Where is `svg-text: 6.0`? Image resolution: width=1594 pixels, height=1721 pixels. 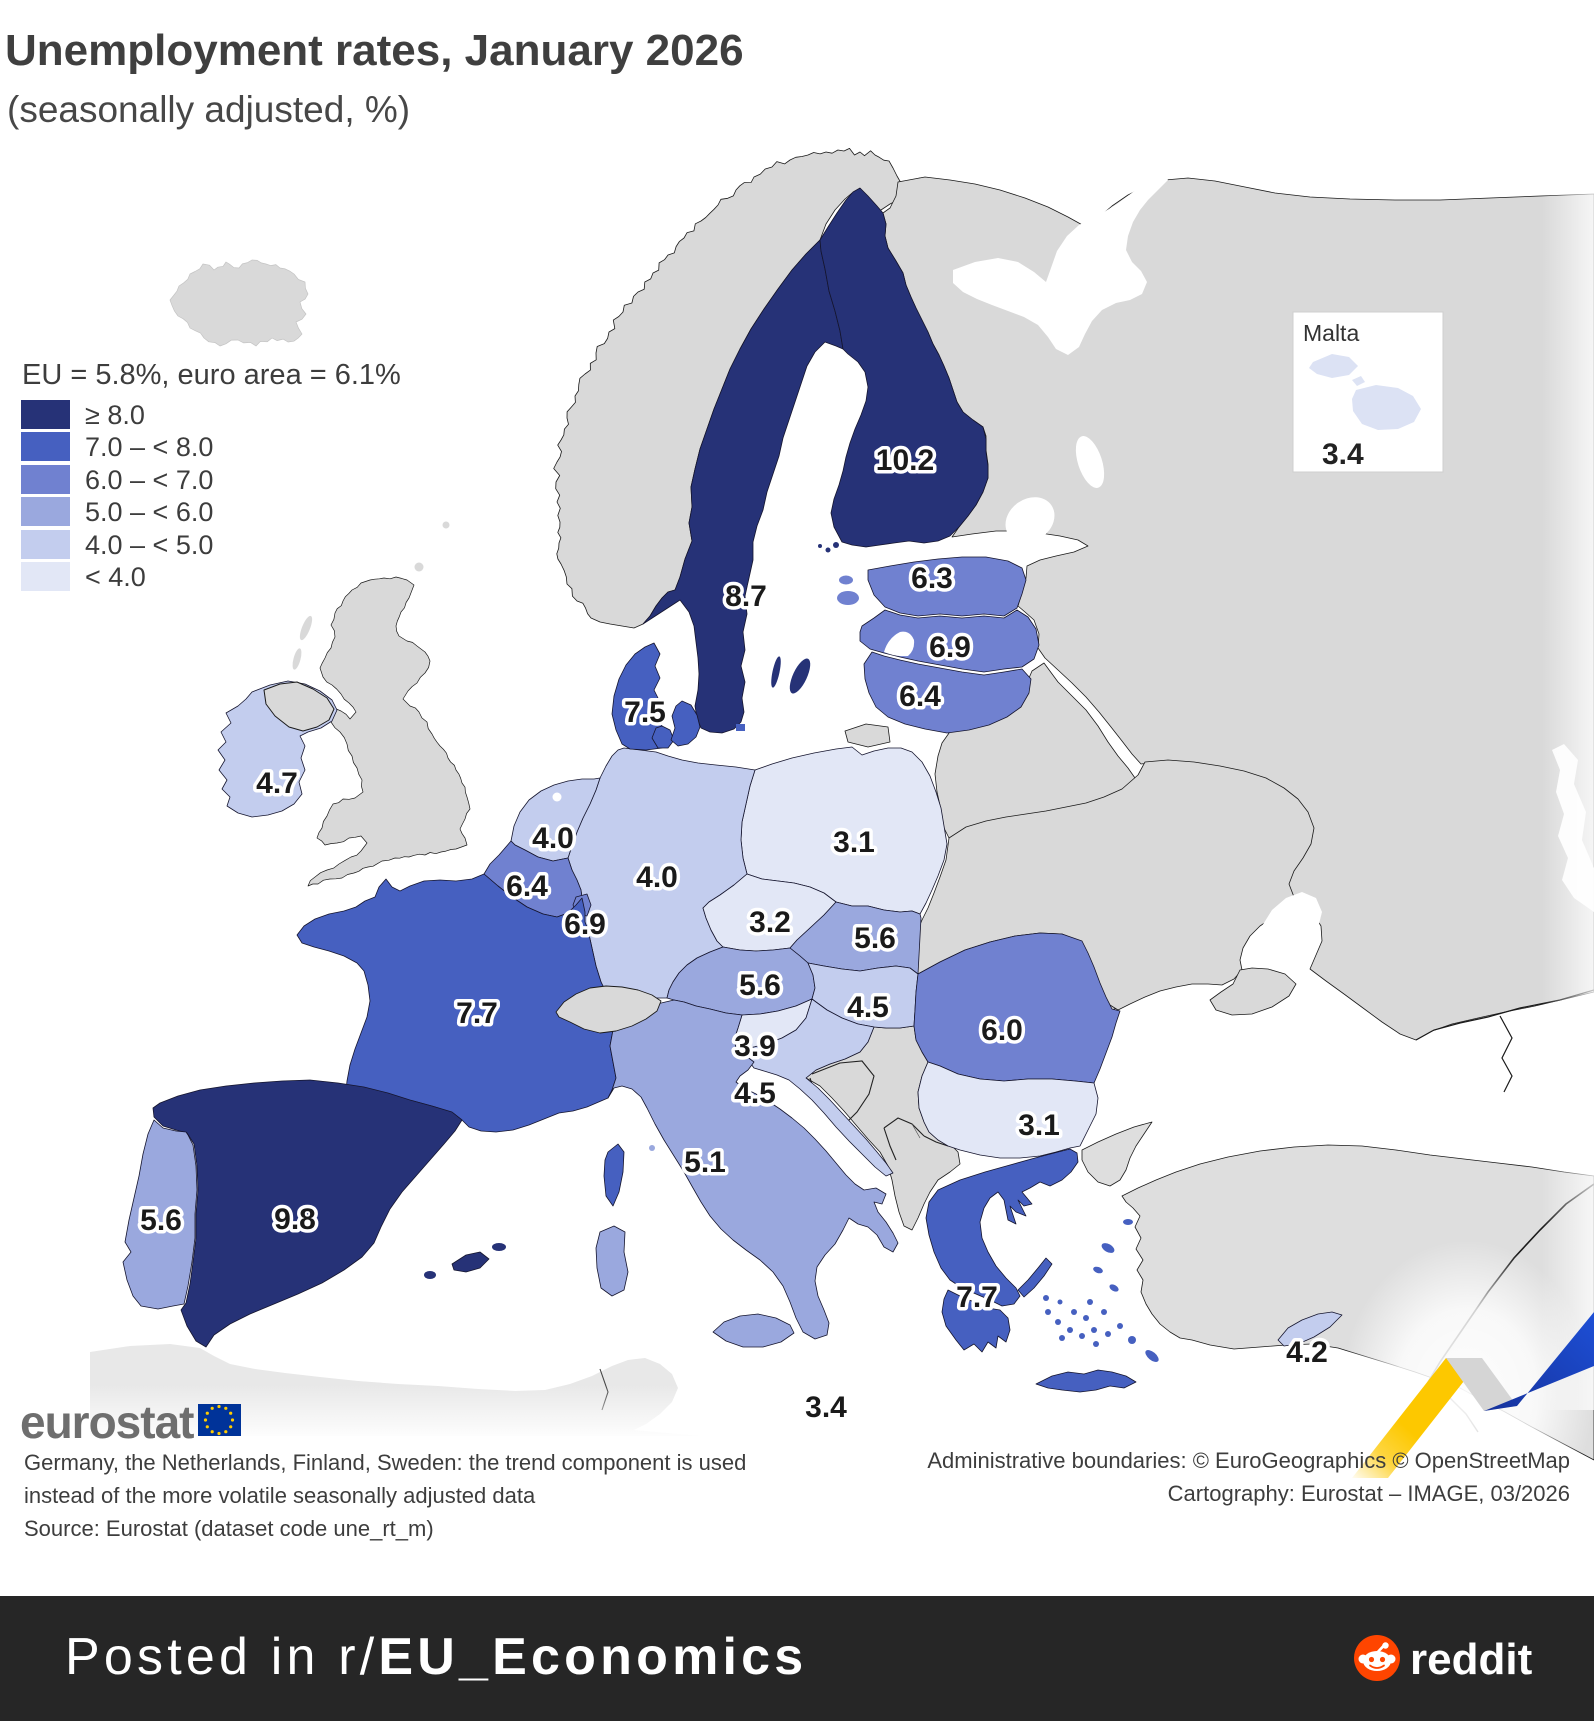 svg-text: 6.0 is located at coordinates (1002, 1030).